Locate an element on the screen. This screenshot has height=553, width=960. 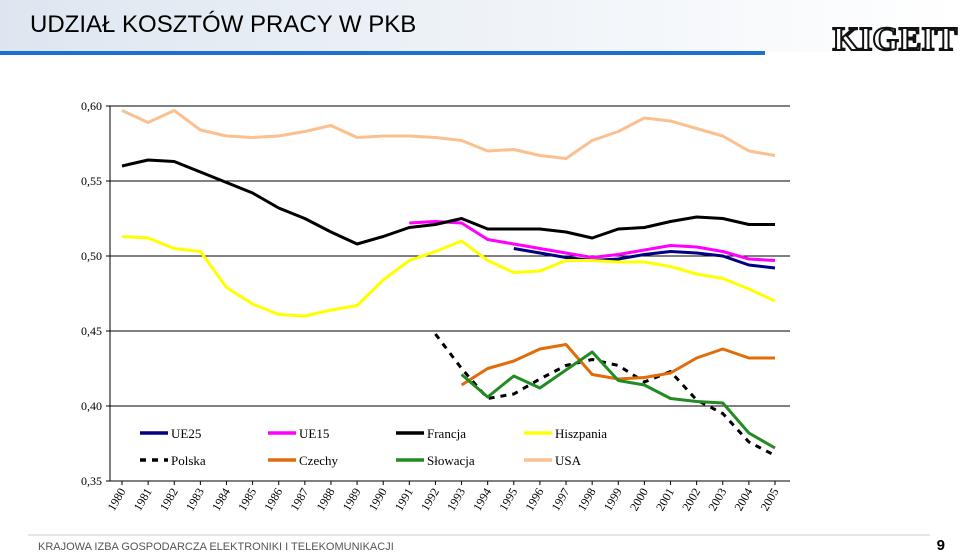
legend-label: UE15 is located at coordinates (314, 433).